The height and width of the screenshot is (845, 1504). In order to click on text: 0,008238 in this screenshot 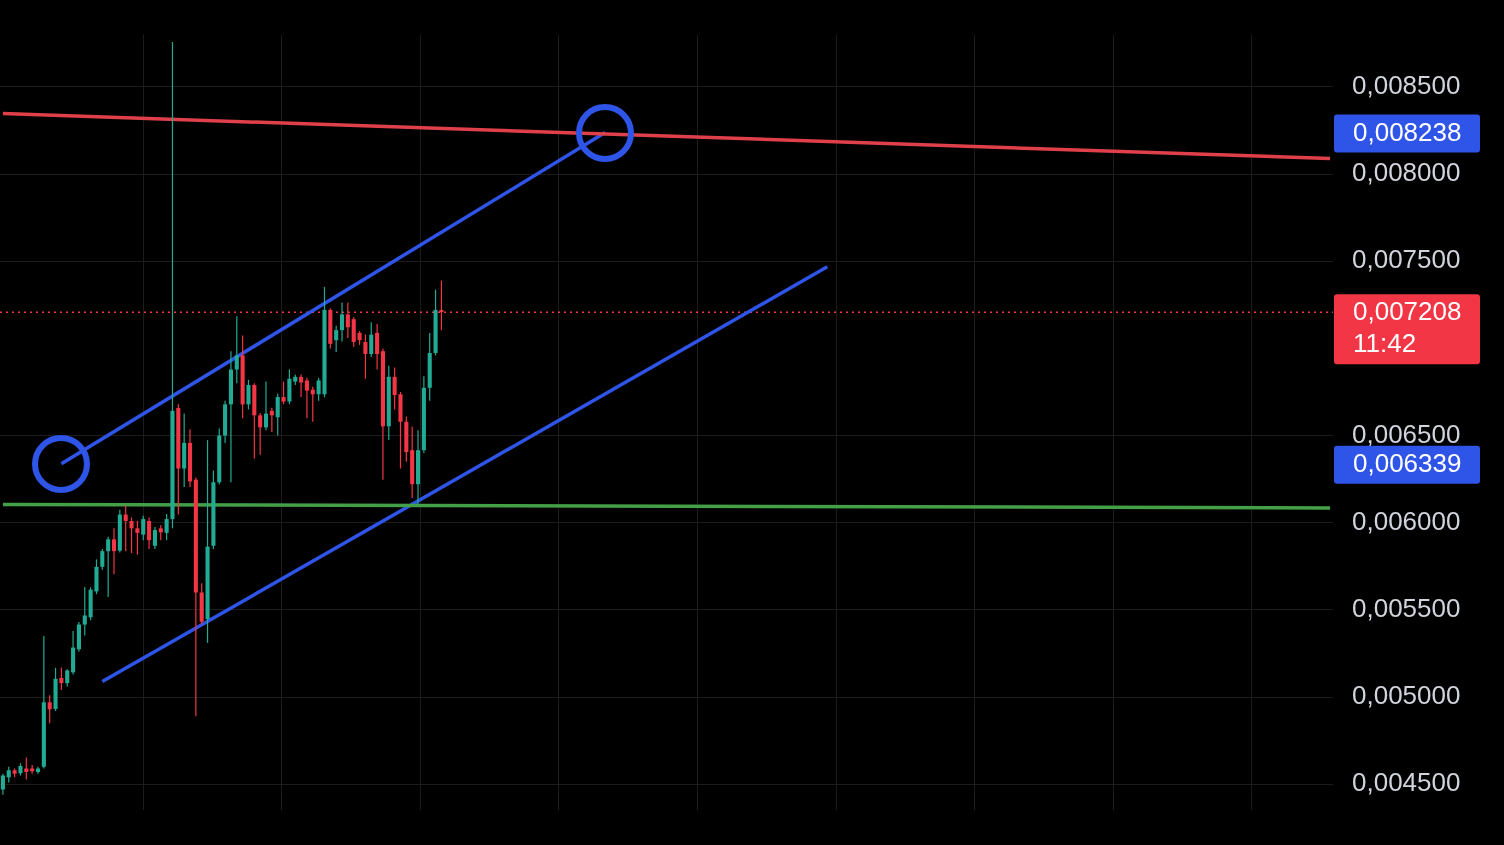, I will do `click(1407, 131)`.